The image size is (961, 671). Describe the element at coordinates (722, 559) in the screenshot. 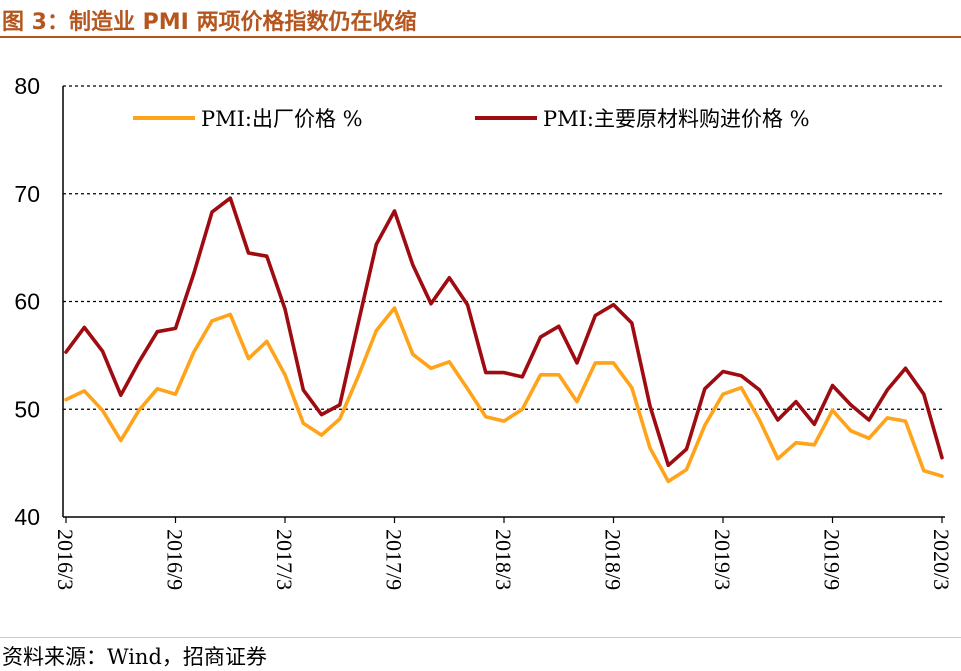

I see `x-tick-label-2019/3: 2019/3` at that location.